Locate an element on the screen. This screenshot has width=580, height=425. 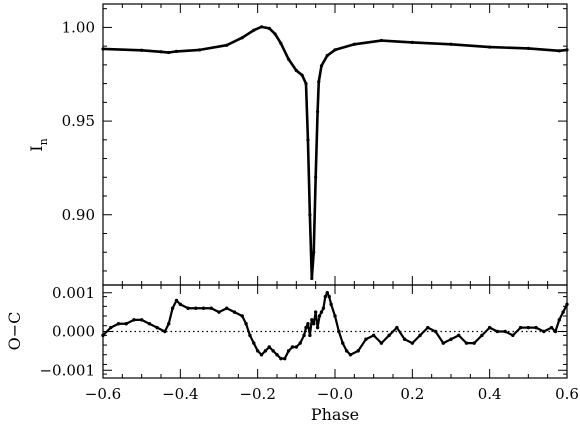
x-tick-label: 0.2 is located at coordinates (412, 394).